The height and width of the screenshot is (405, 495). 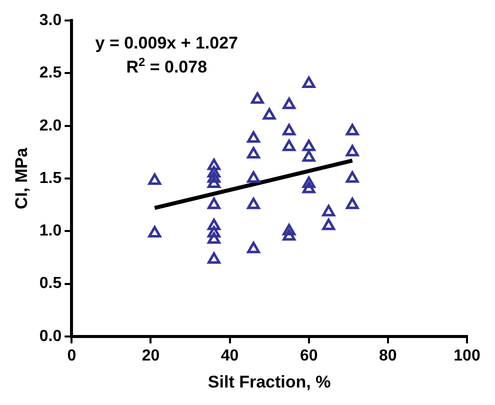 I want to click on y-tick-label: 0.0, so click(x=50, y=336).